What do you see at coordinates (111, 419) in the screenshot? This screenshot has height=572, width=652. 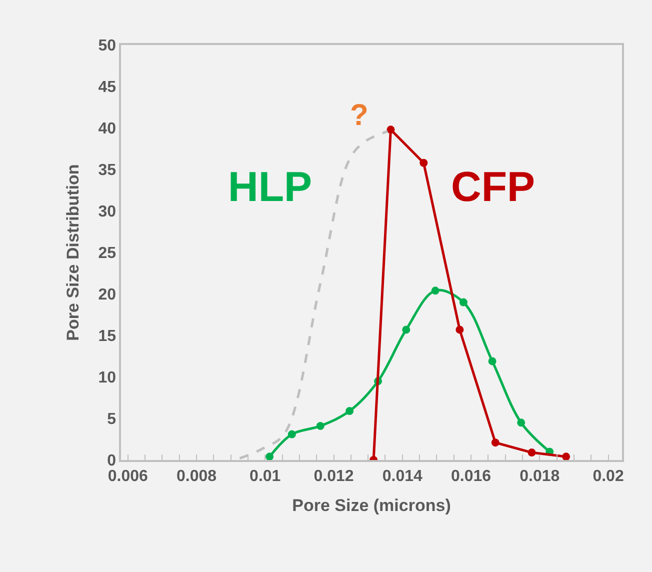 I see `y-tick-label: 5` at bounding box center [111, 419].